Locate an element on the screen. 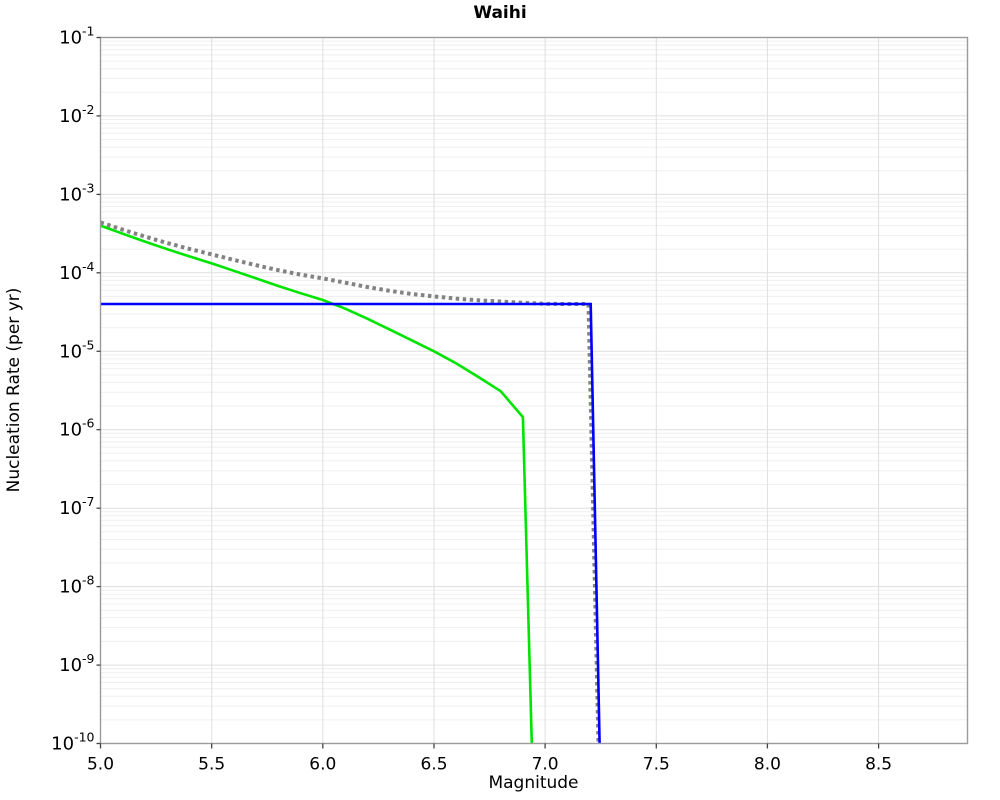  y-tick-label: 10⁻⁸ is located at coordinates (76, 585).